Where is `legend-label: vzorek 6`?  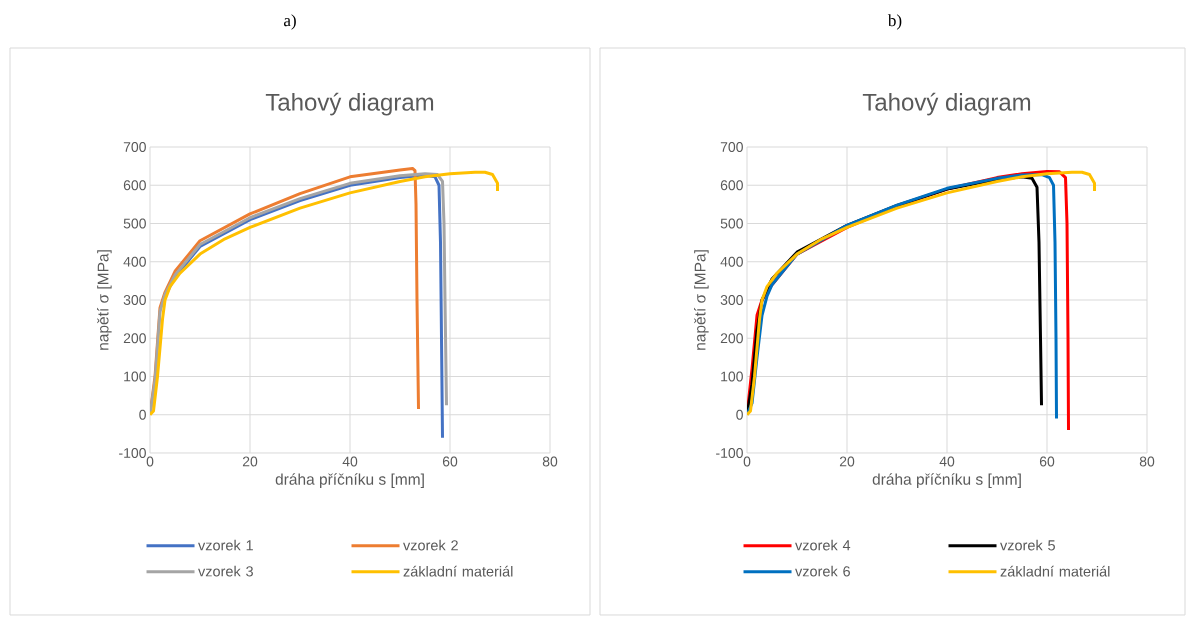 legend-label: vzorek 6 is located at coordinates (822, 571).